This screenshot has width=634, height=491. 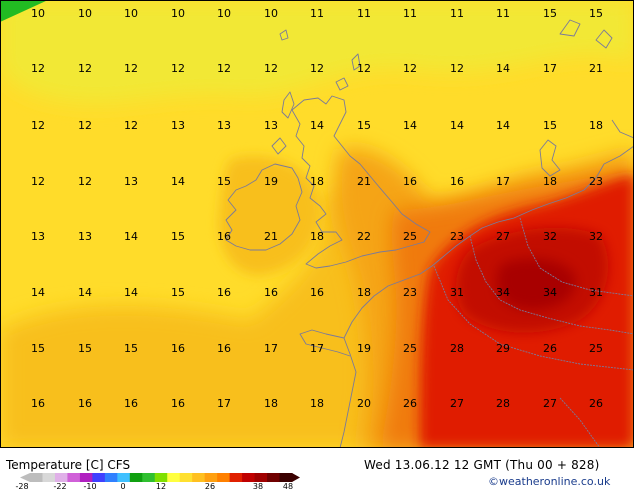 I want to click on scale-arrow-left, so click(x=25, y=477).